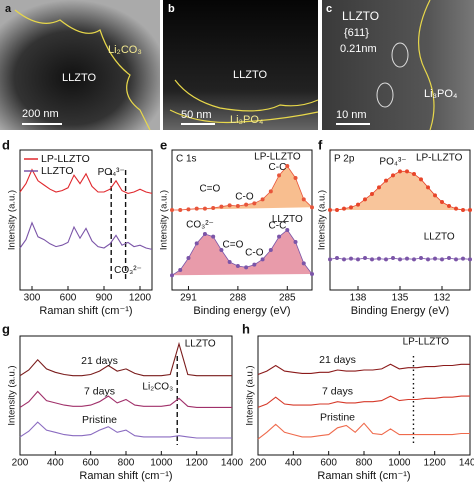  I want to click on panel-letter: h, so click(246, 328).